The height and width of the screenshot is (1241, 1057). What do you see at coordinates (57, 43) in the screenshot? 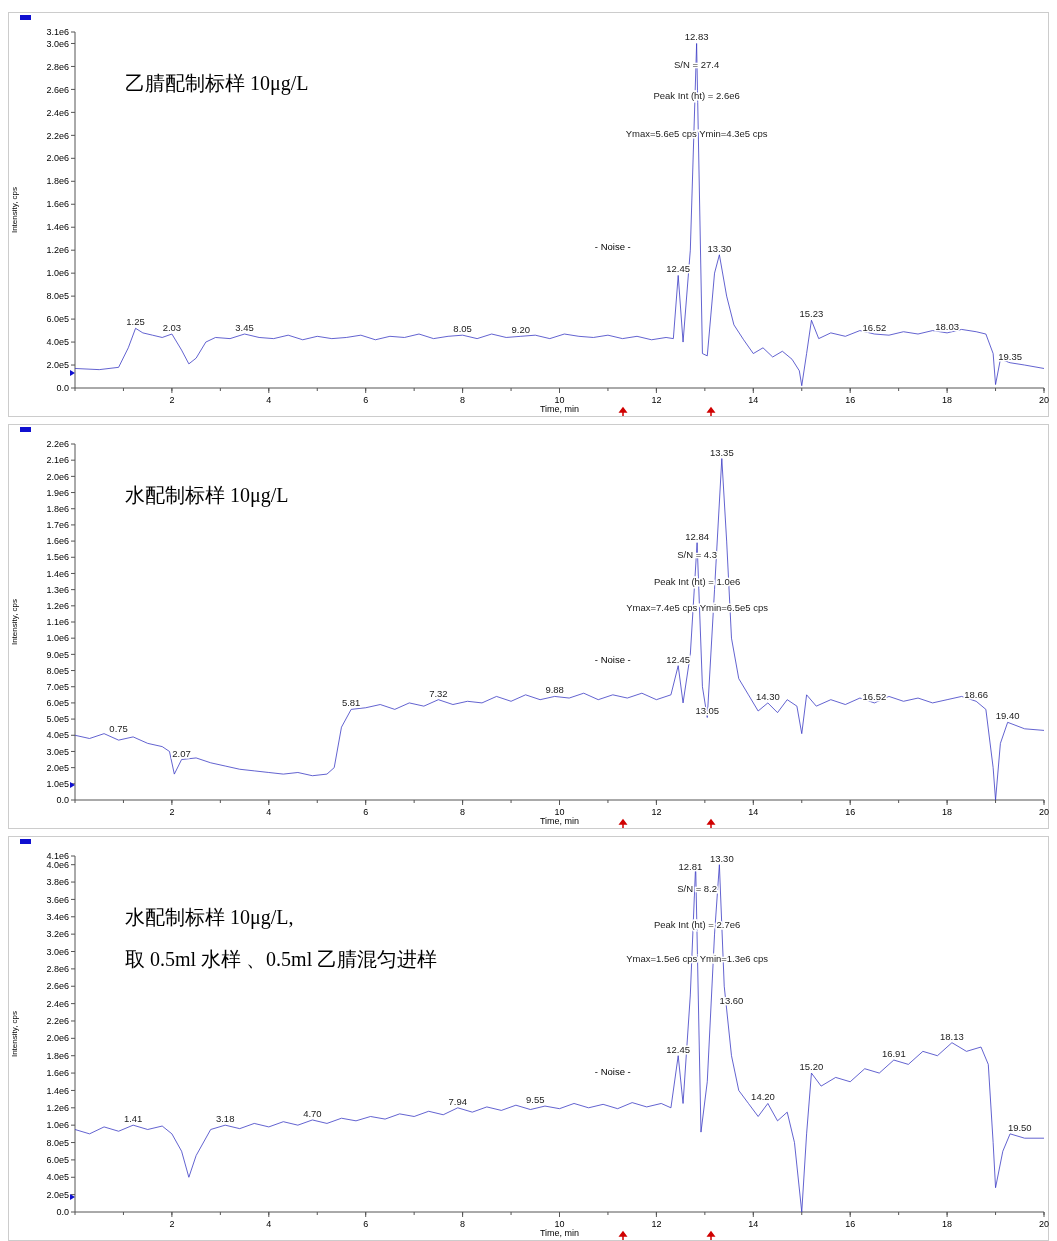
I see `y-tick-label: 3.0e6` at bounding box center [57, 43].